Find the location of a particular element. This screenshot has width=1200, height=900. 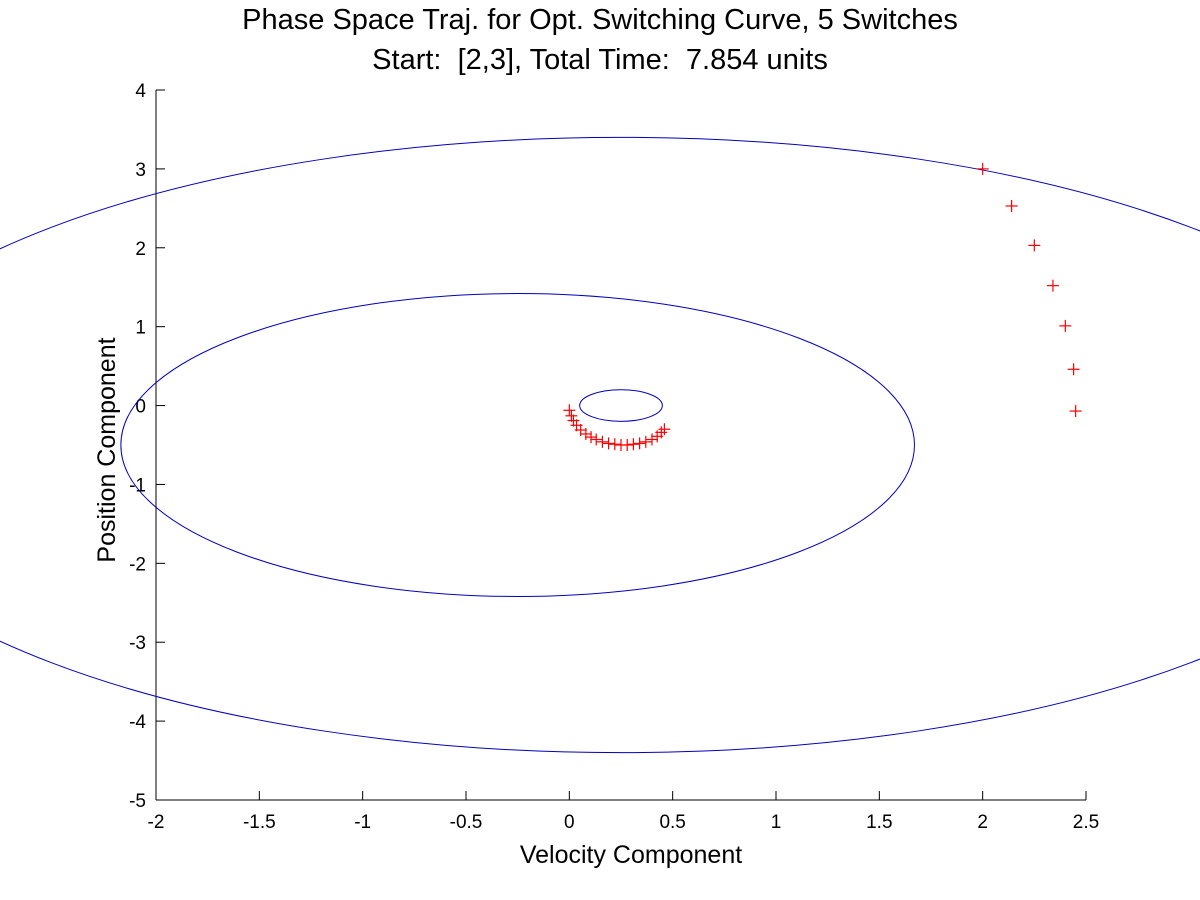

y-tick-label: 2 is located at coordinates (140, 249).